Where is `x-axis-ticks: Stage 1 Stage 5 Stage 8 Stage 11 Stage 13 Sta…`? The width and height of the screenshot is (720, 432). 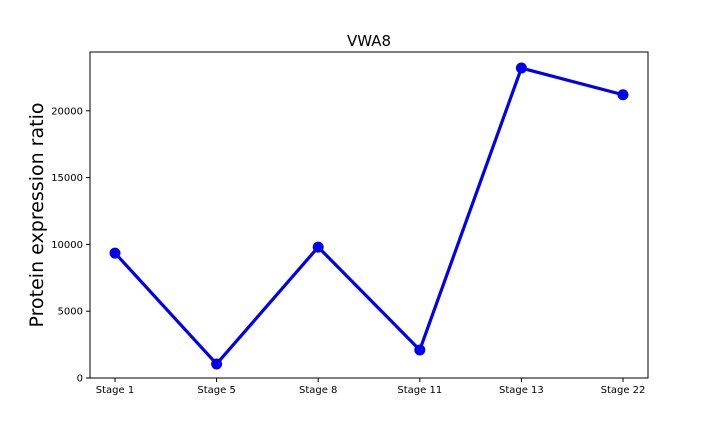 x-axis-ticks: Stage 1 Stage 5 Stage 8 Stage 11 Stage 13 Sta… is located at coordinates (371, 387).